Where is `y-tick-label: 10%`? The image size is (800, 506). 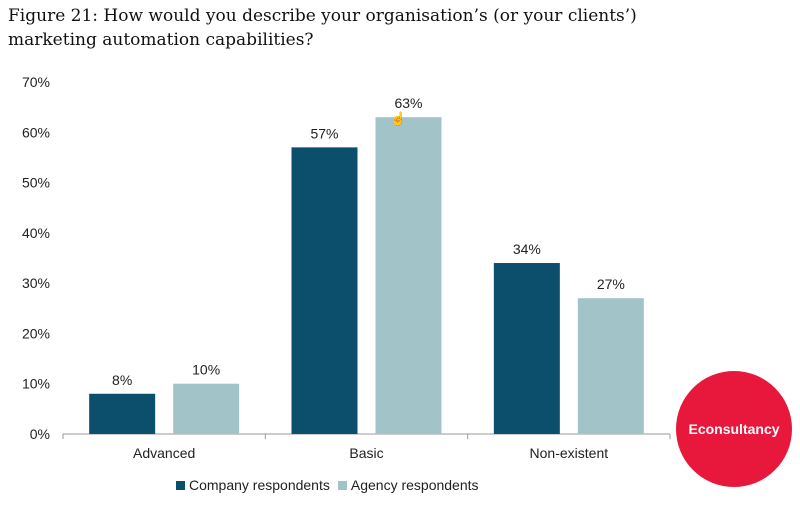 y-tick-label: 10% is located at coordinates (36, 384).